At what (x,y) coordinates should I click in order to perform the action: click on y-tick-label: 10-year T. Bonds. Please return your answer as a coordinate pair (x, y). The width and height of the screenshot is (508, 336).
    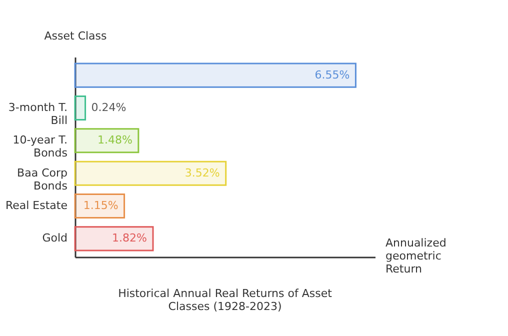
    Looking at the image, I should click on (40, 147).